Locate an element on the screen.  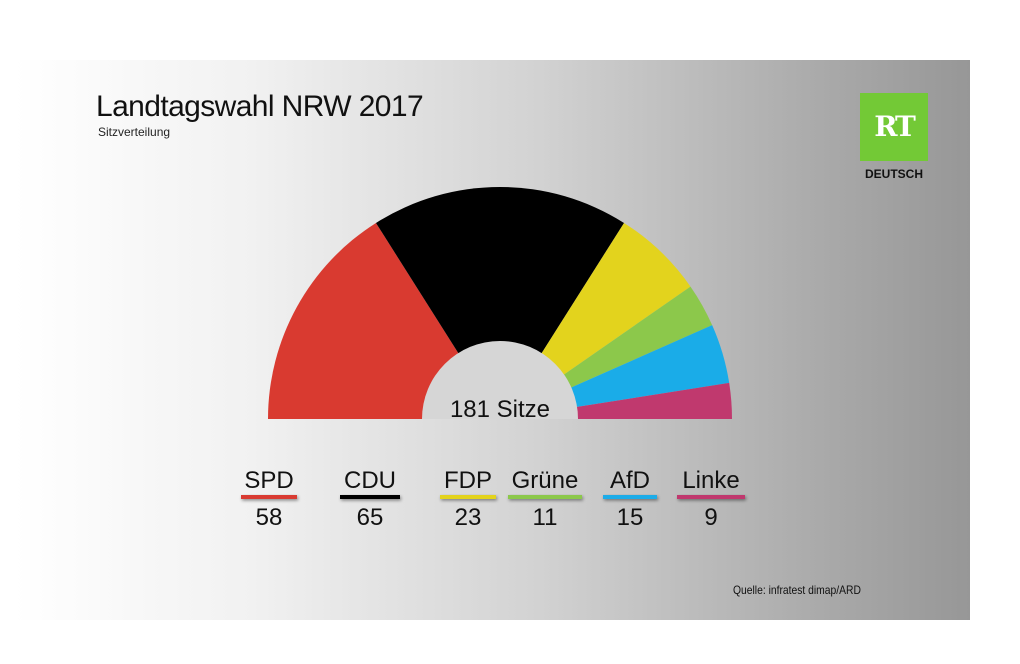
rt-logo: RT is located at coordinates (894, 127).